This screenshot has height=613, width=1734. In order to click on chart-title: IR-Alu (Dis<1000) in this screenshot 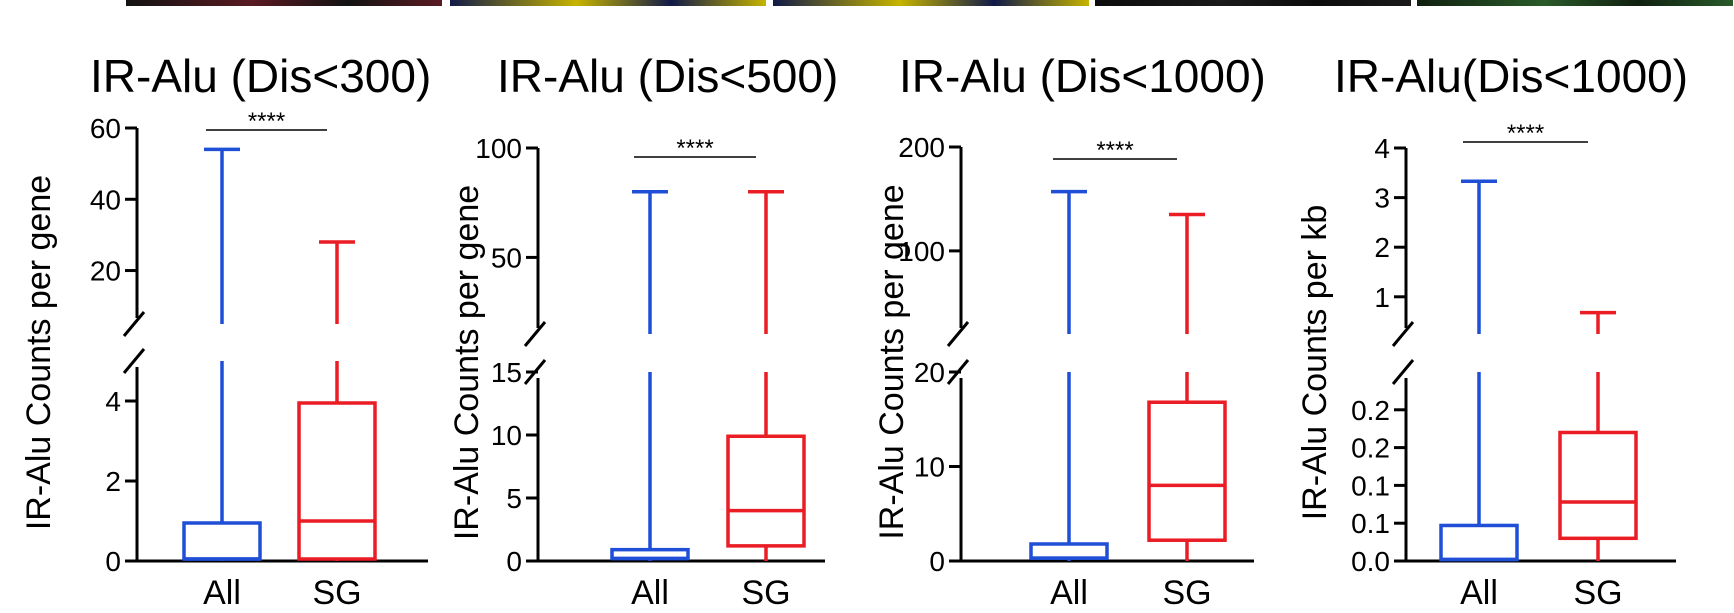, I will do `click(1082, 76)`.